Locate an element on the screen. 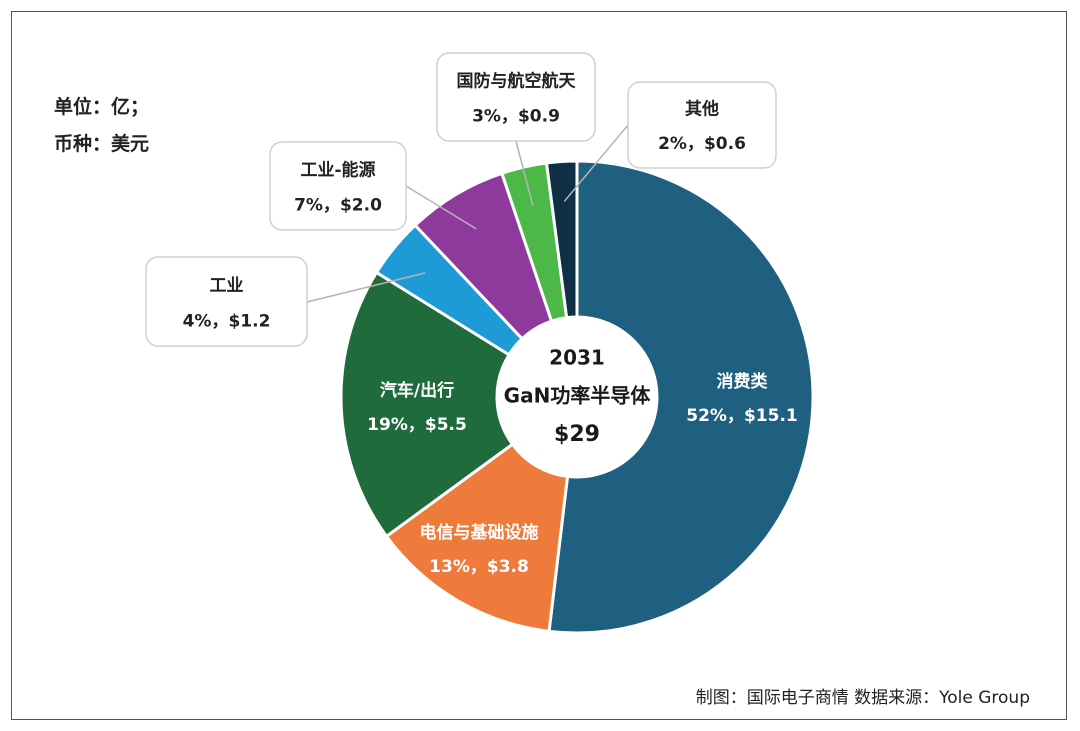  unit-label: 单位：亿； is located at coordinates (102, 107).